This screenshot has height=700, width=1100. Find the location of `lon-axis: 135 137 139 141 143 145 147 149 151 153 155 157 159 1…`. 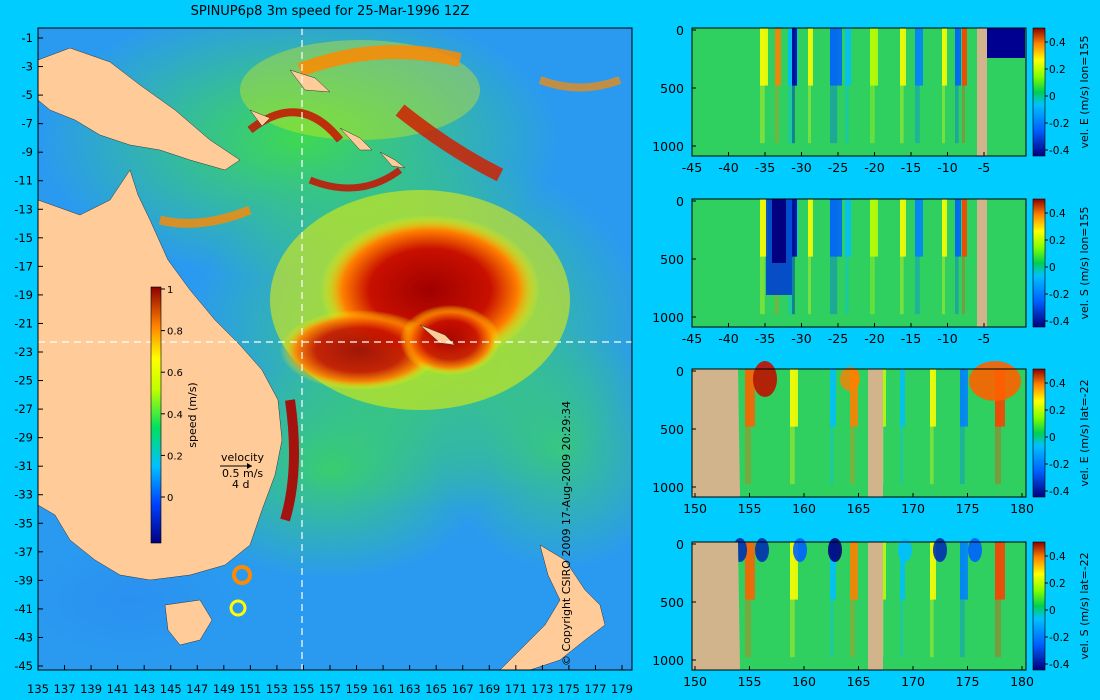

lon-axis: 135 137 139 141 143 145 147 149 151 153 155 157 159 1… is located at coordinates (330, 680).